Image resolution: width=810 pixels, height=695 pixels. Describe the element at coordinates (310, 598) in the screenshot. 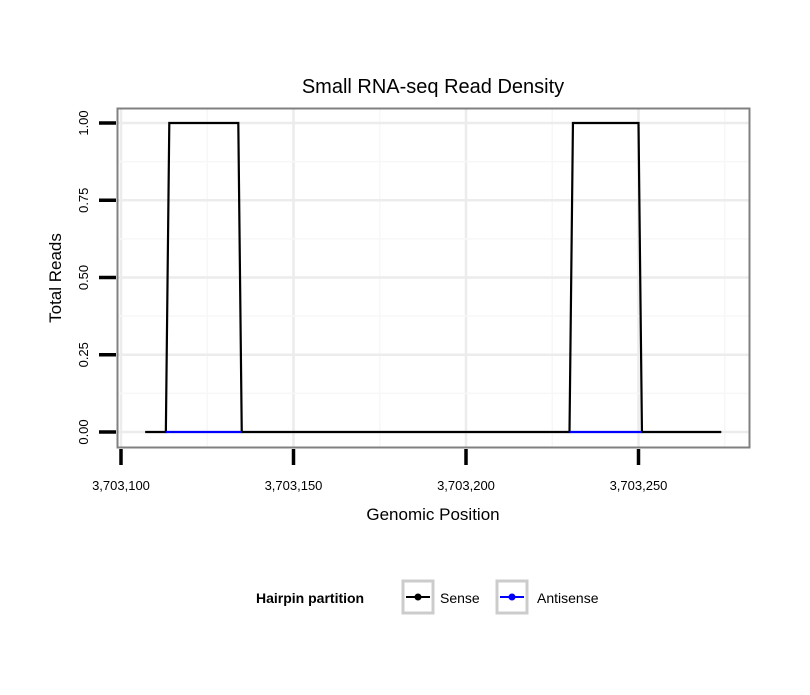

I see `legend-title: Hairpin partition` at that location.